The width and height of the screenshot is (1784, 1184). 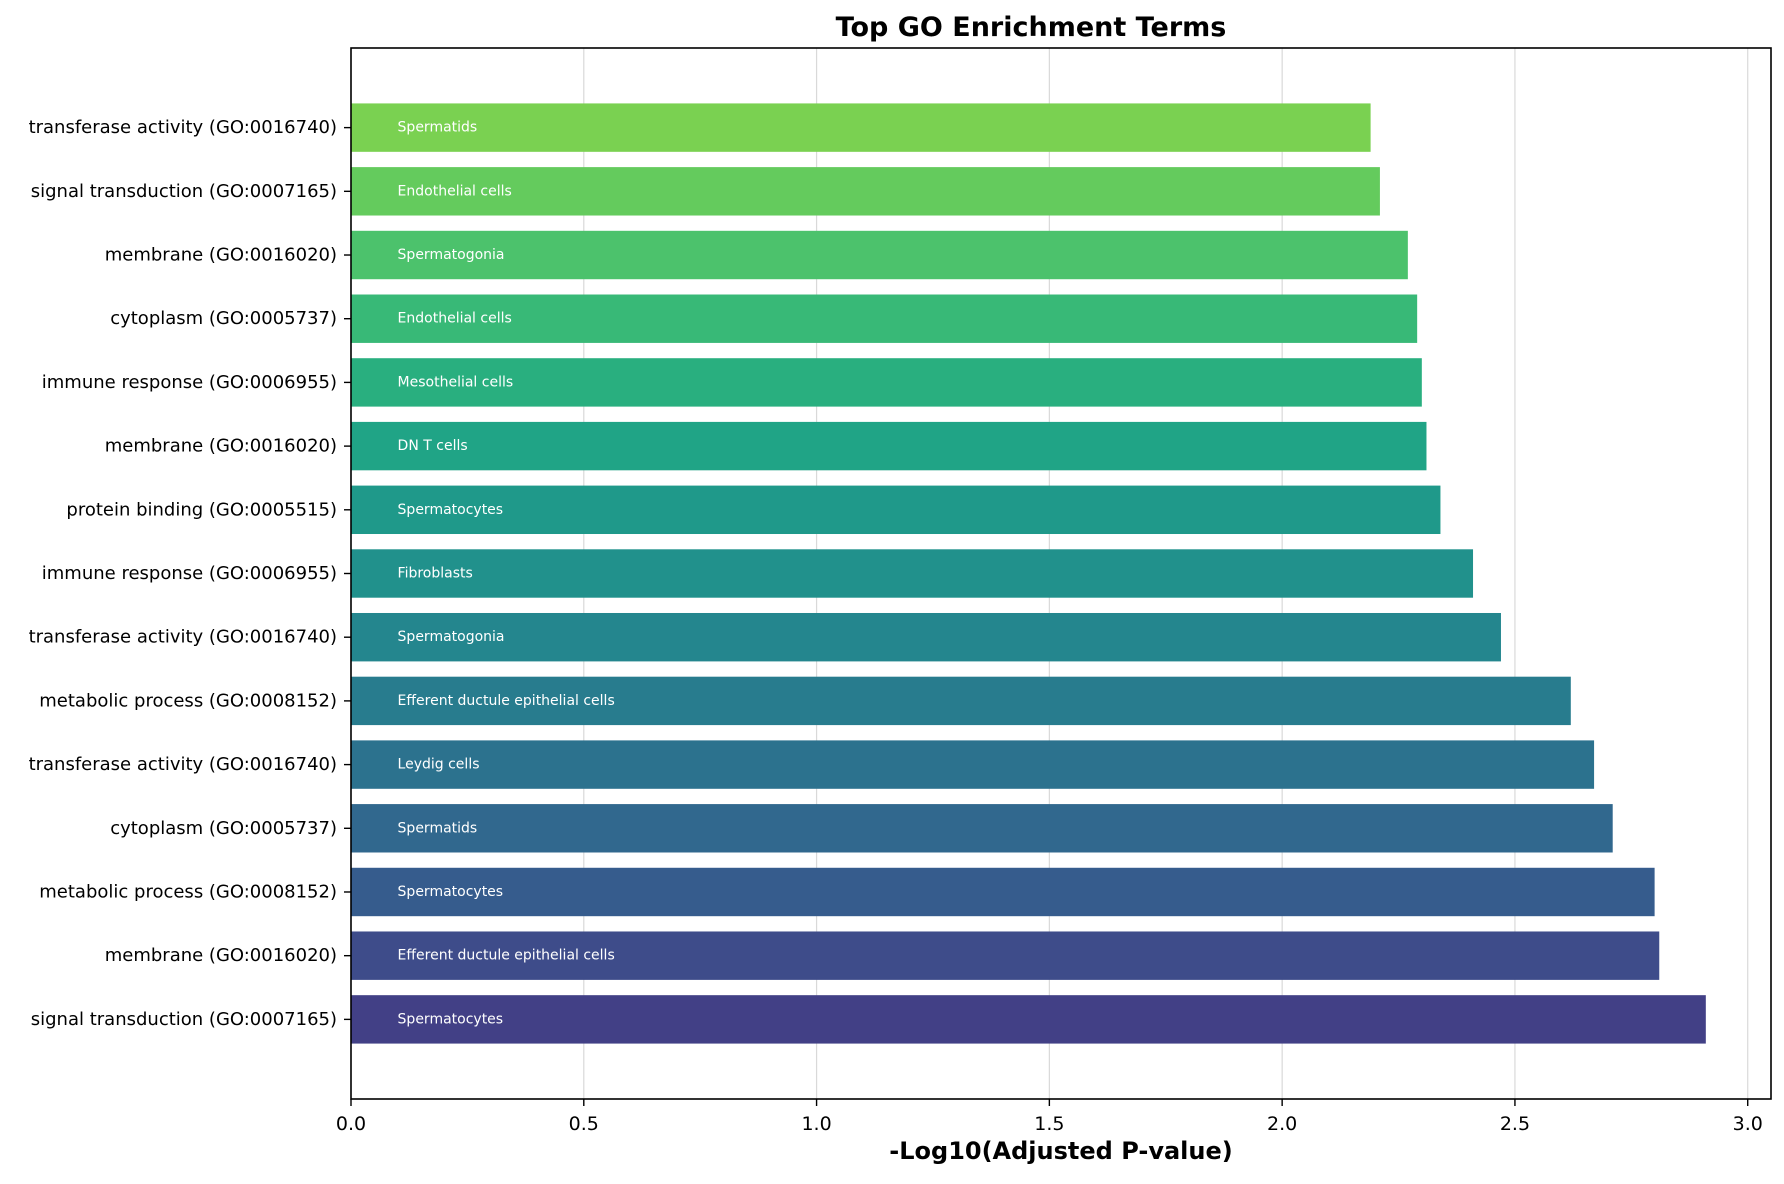 What do you see at coordinates (1748, 1124) in the screenshot?
I see `x-tick-label: 3.0` at bounding box center [1748, 1124].